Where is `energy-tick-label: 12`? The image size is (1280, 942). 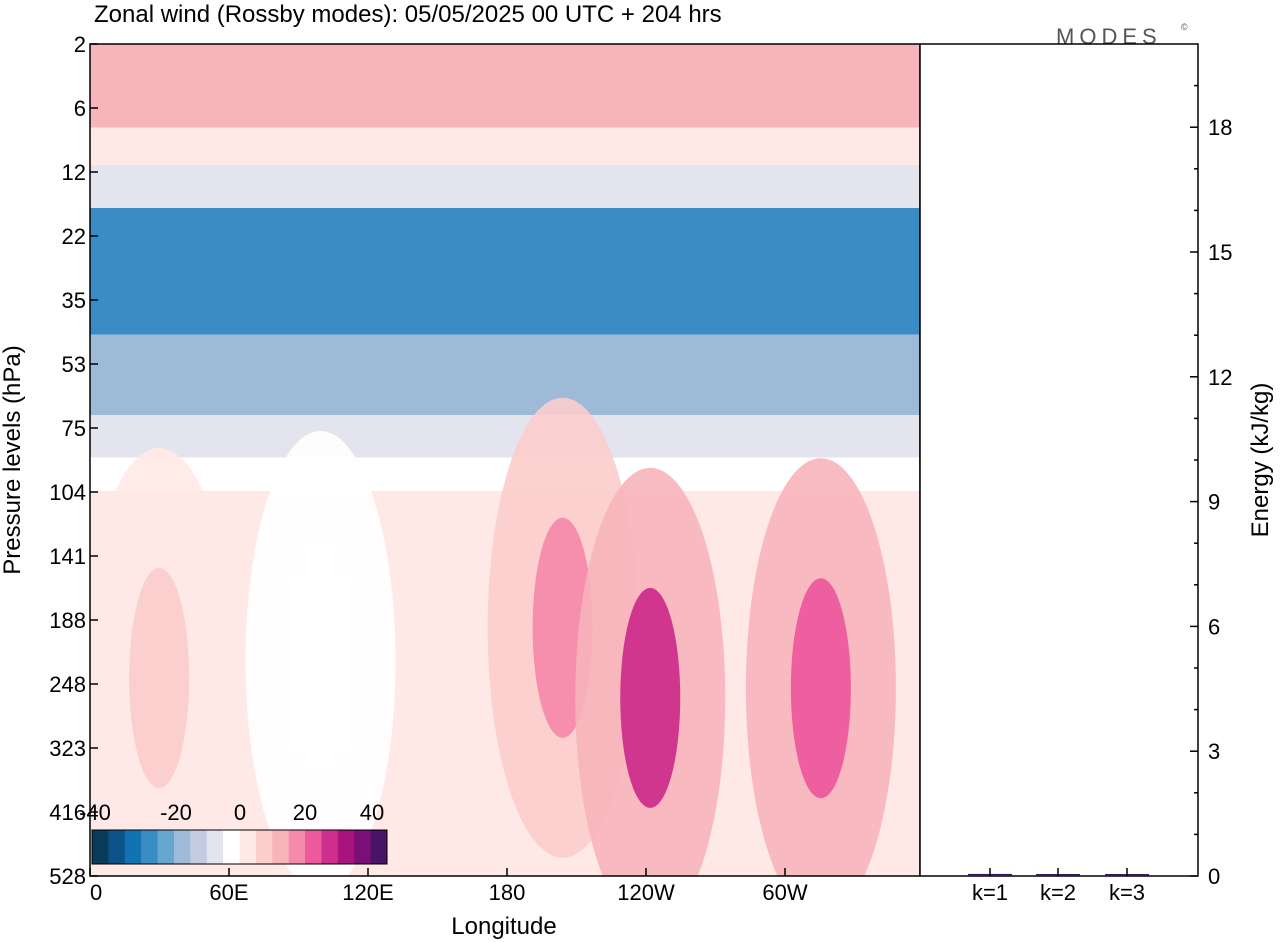 energy-tick-label: 12 is located at coordinates (1220, 377).